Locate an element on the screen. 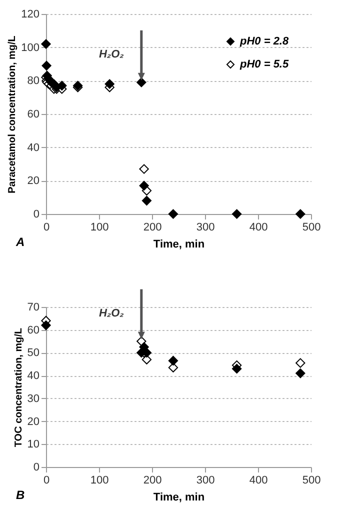 The image size is (344, 509). y-axis-title: TOC concentration, mg/L is located at coordinates (18, 388).